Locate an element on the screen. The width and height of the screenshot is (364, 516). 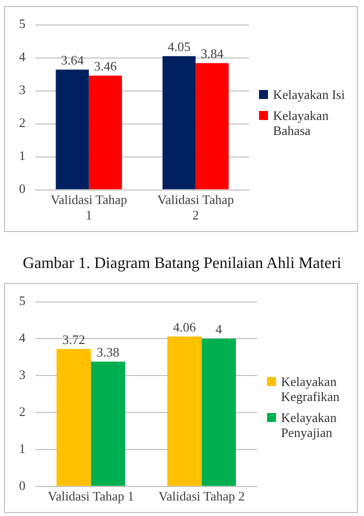
data-label: 4.05 is located at coordinates (179, 46).